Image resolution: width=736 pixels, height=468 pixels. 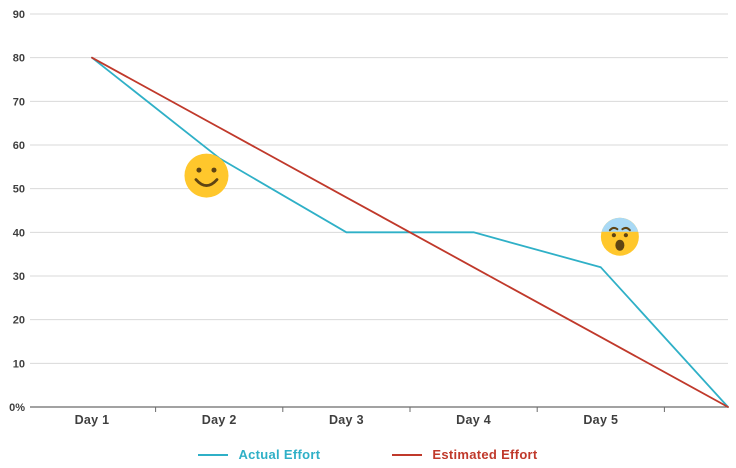 What do you see at coordinates (17, 408) in the screenshot?
I see `y-axis-tick-label: 0%` at bounding box center [17, 408].